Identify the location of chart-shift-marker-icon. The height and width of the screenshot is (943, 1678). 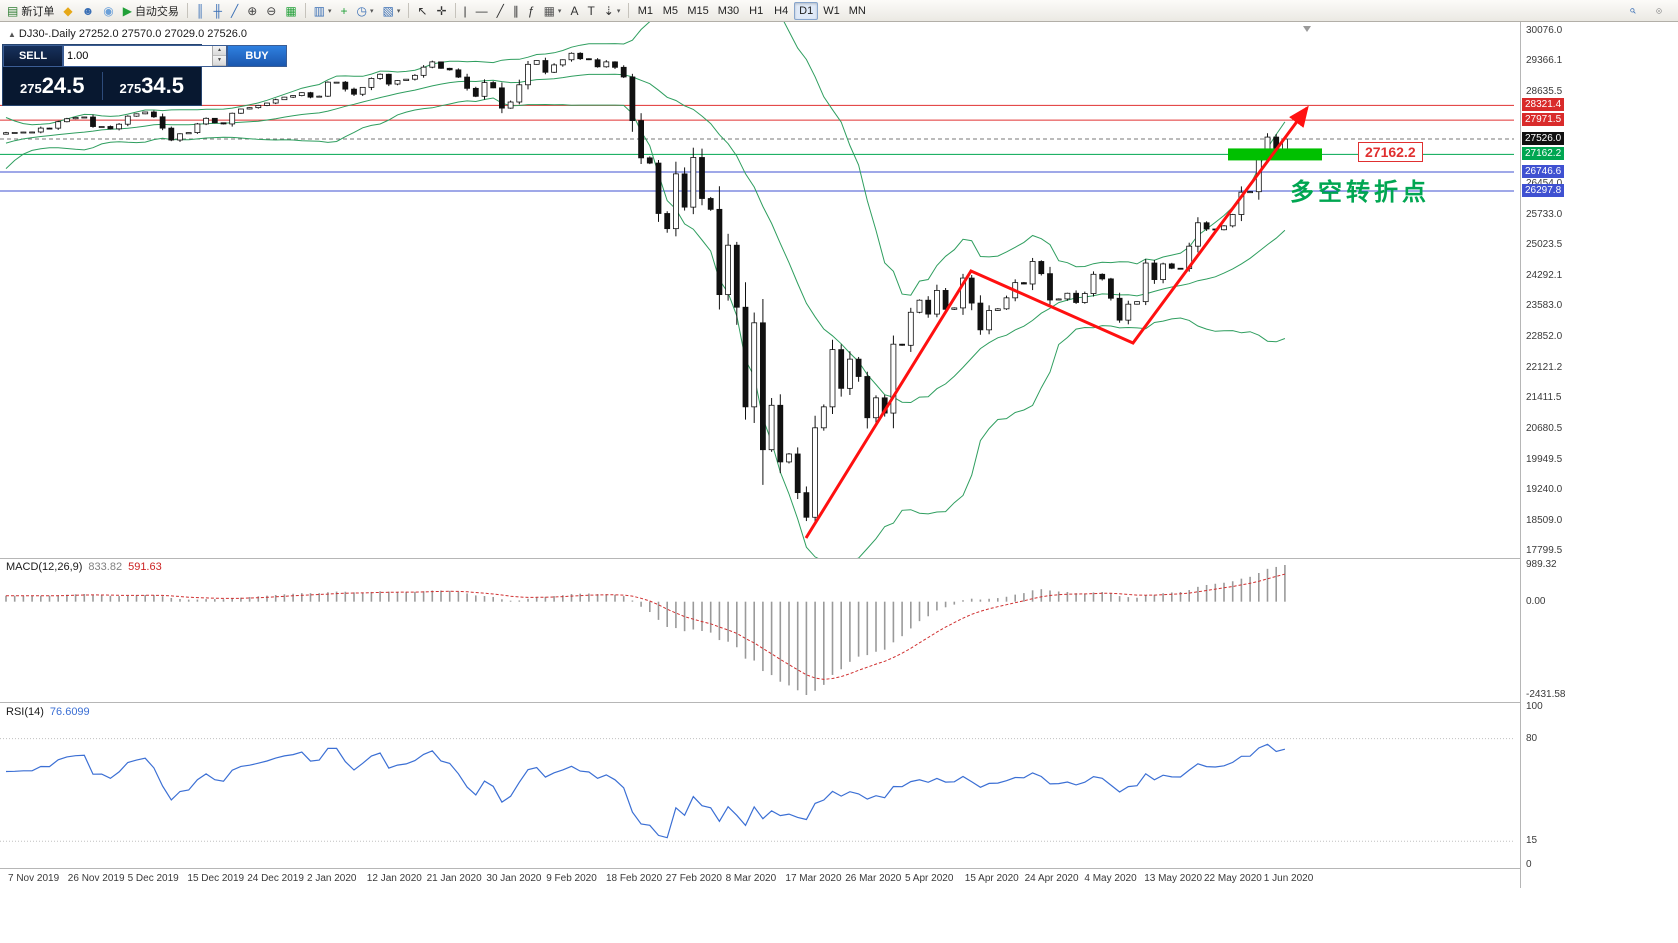
(1307, 29).